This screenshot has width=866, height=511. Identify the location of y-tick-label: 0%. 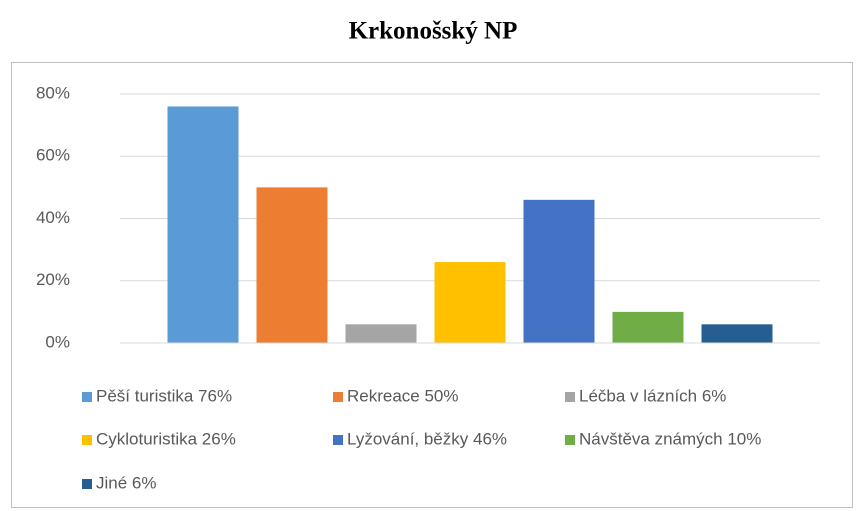
(57, 341).